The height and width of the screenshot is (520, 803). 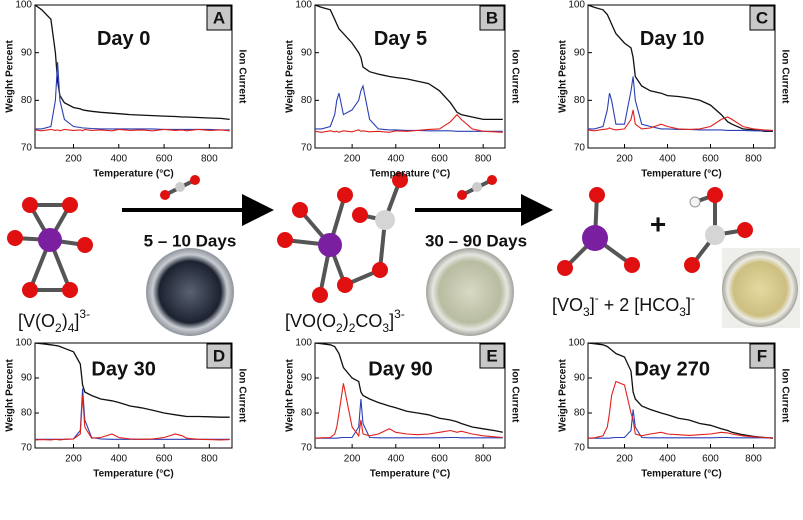 I want to click on step-label: 5 – 10 Days, so click(x=190, y=240).